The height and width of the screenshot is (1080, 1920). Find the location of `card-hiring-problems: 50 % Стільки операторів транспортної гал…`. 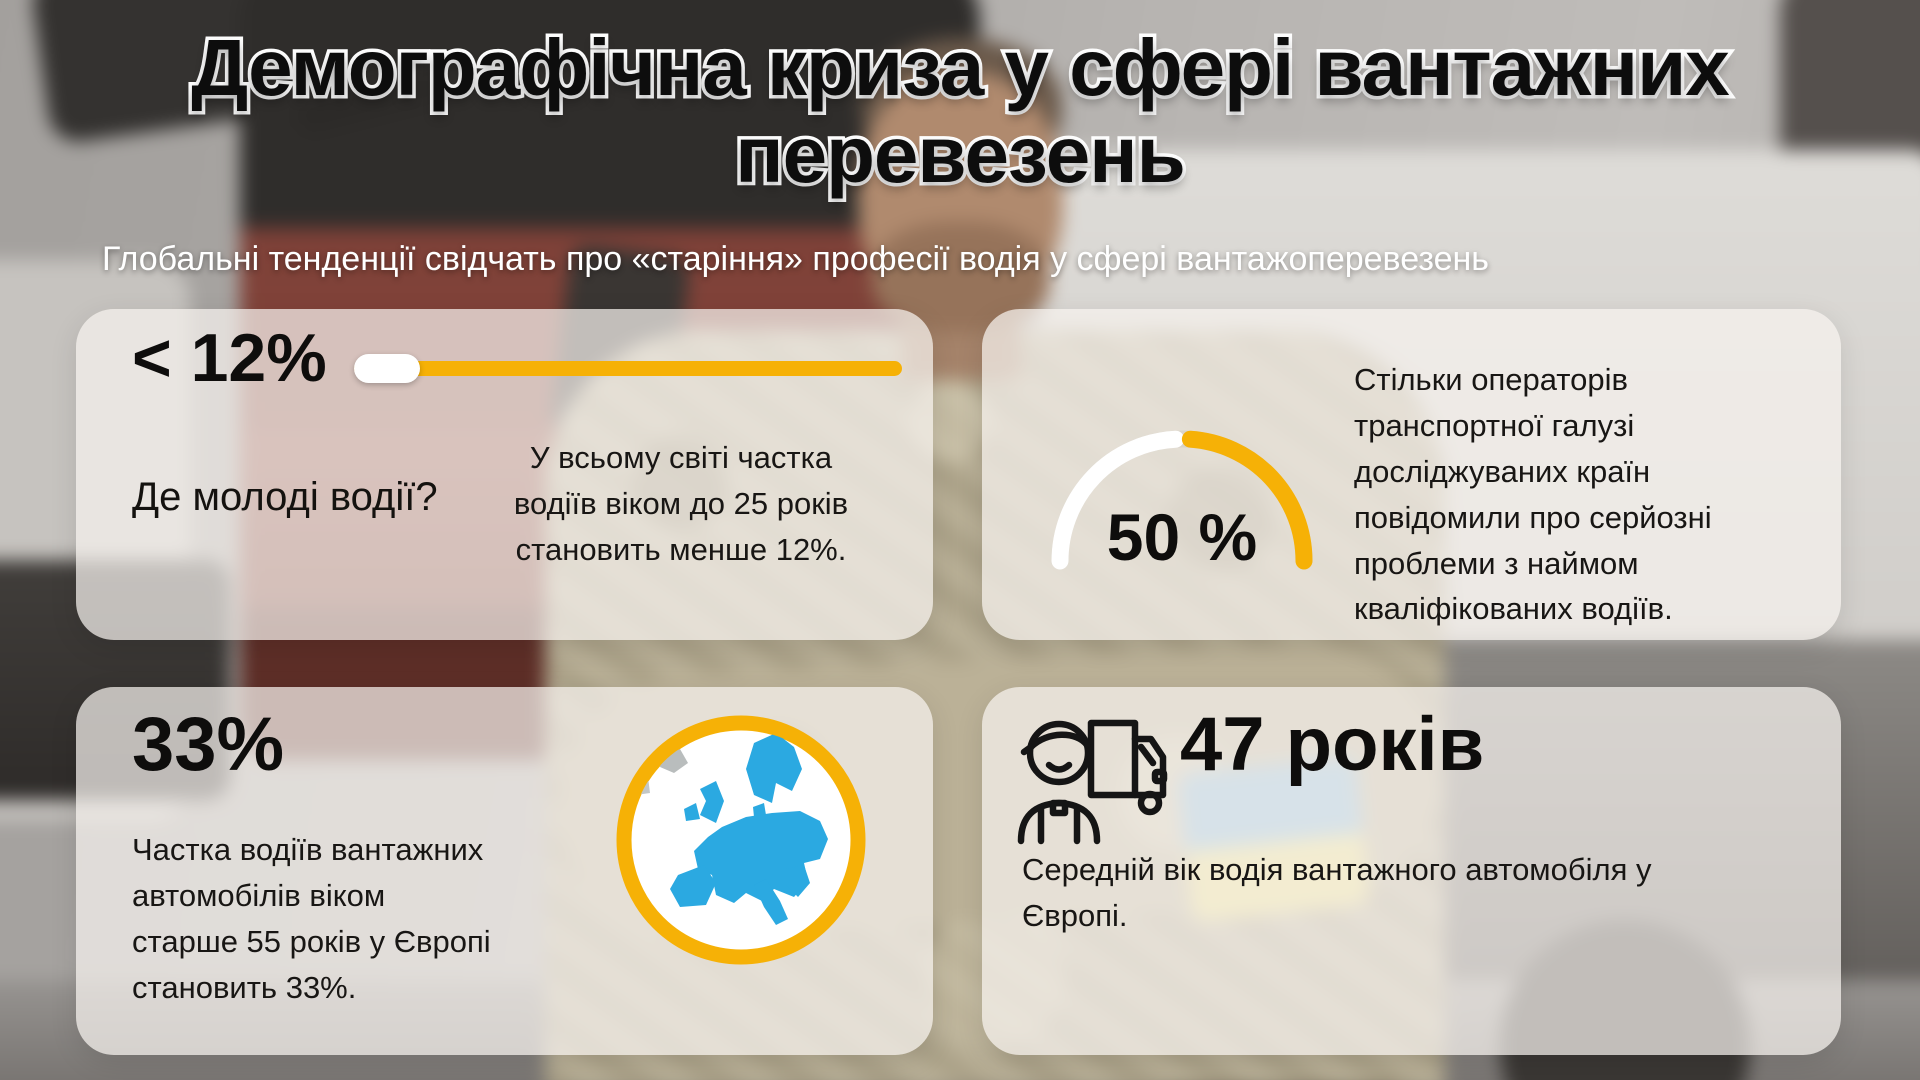

card-hiring-problems: 50 % Стільки операторів транспортної гал… is located at coordinates (1411, 474).